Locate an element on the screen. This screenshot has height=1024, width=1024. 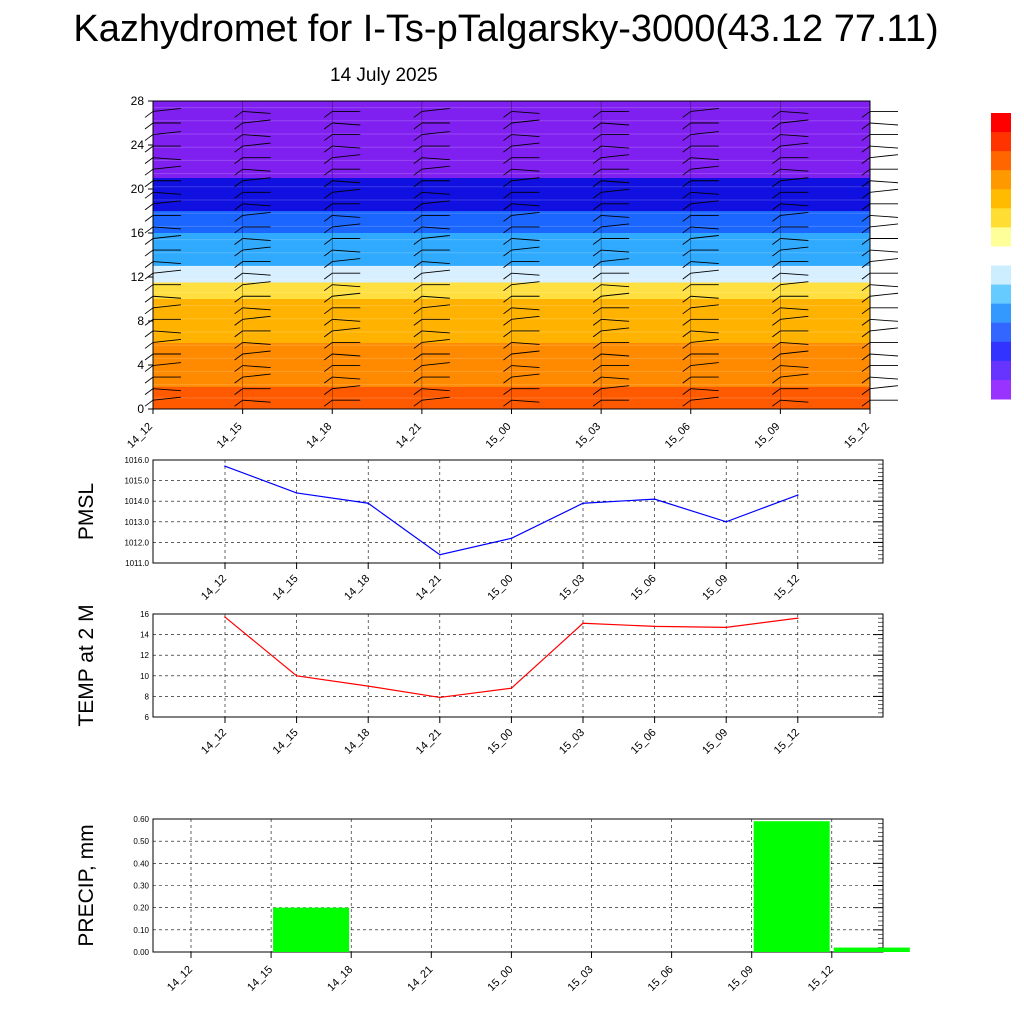
y-tick-label: 12 is located at coordinates (138, 277).